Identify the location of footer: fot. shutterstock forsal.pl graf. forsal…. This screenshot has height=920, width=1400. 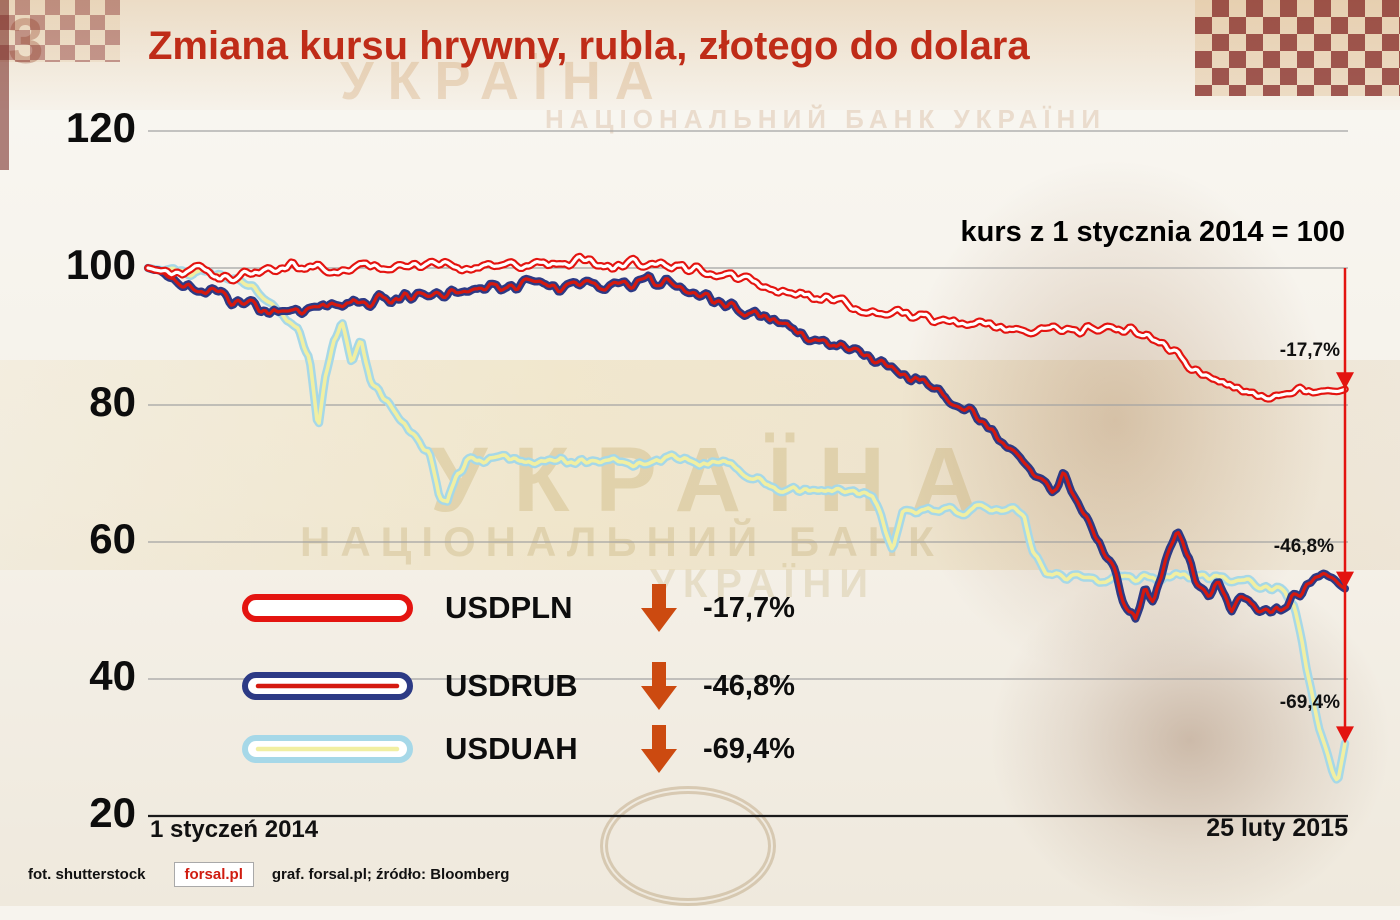
(700, 874).